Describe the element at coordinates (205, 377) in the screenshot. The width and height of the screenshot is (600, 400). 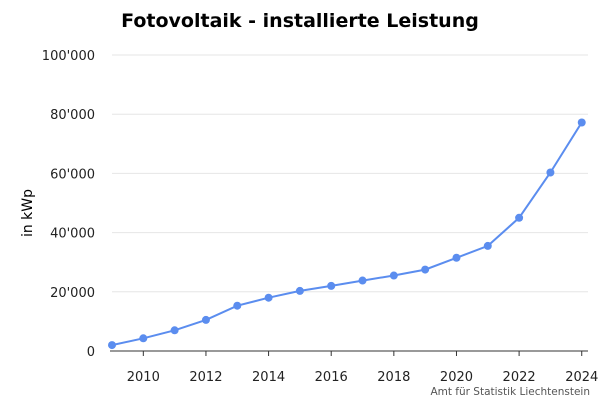
I see `x-tick-label: 2012` at that location.